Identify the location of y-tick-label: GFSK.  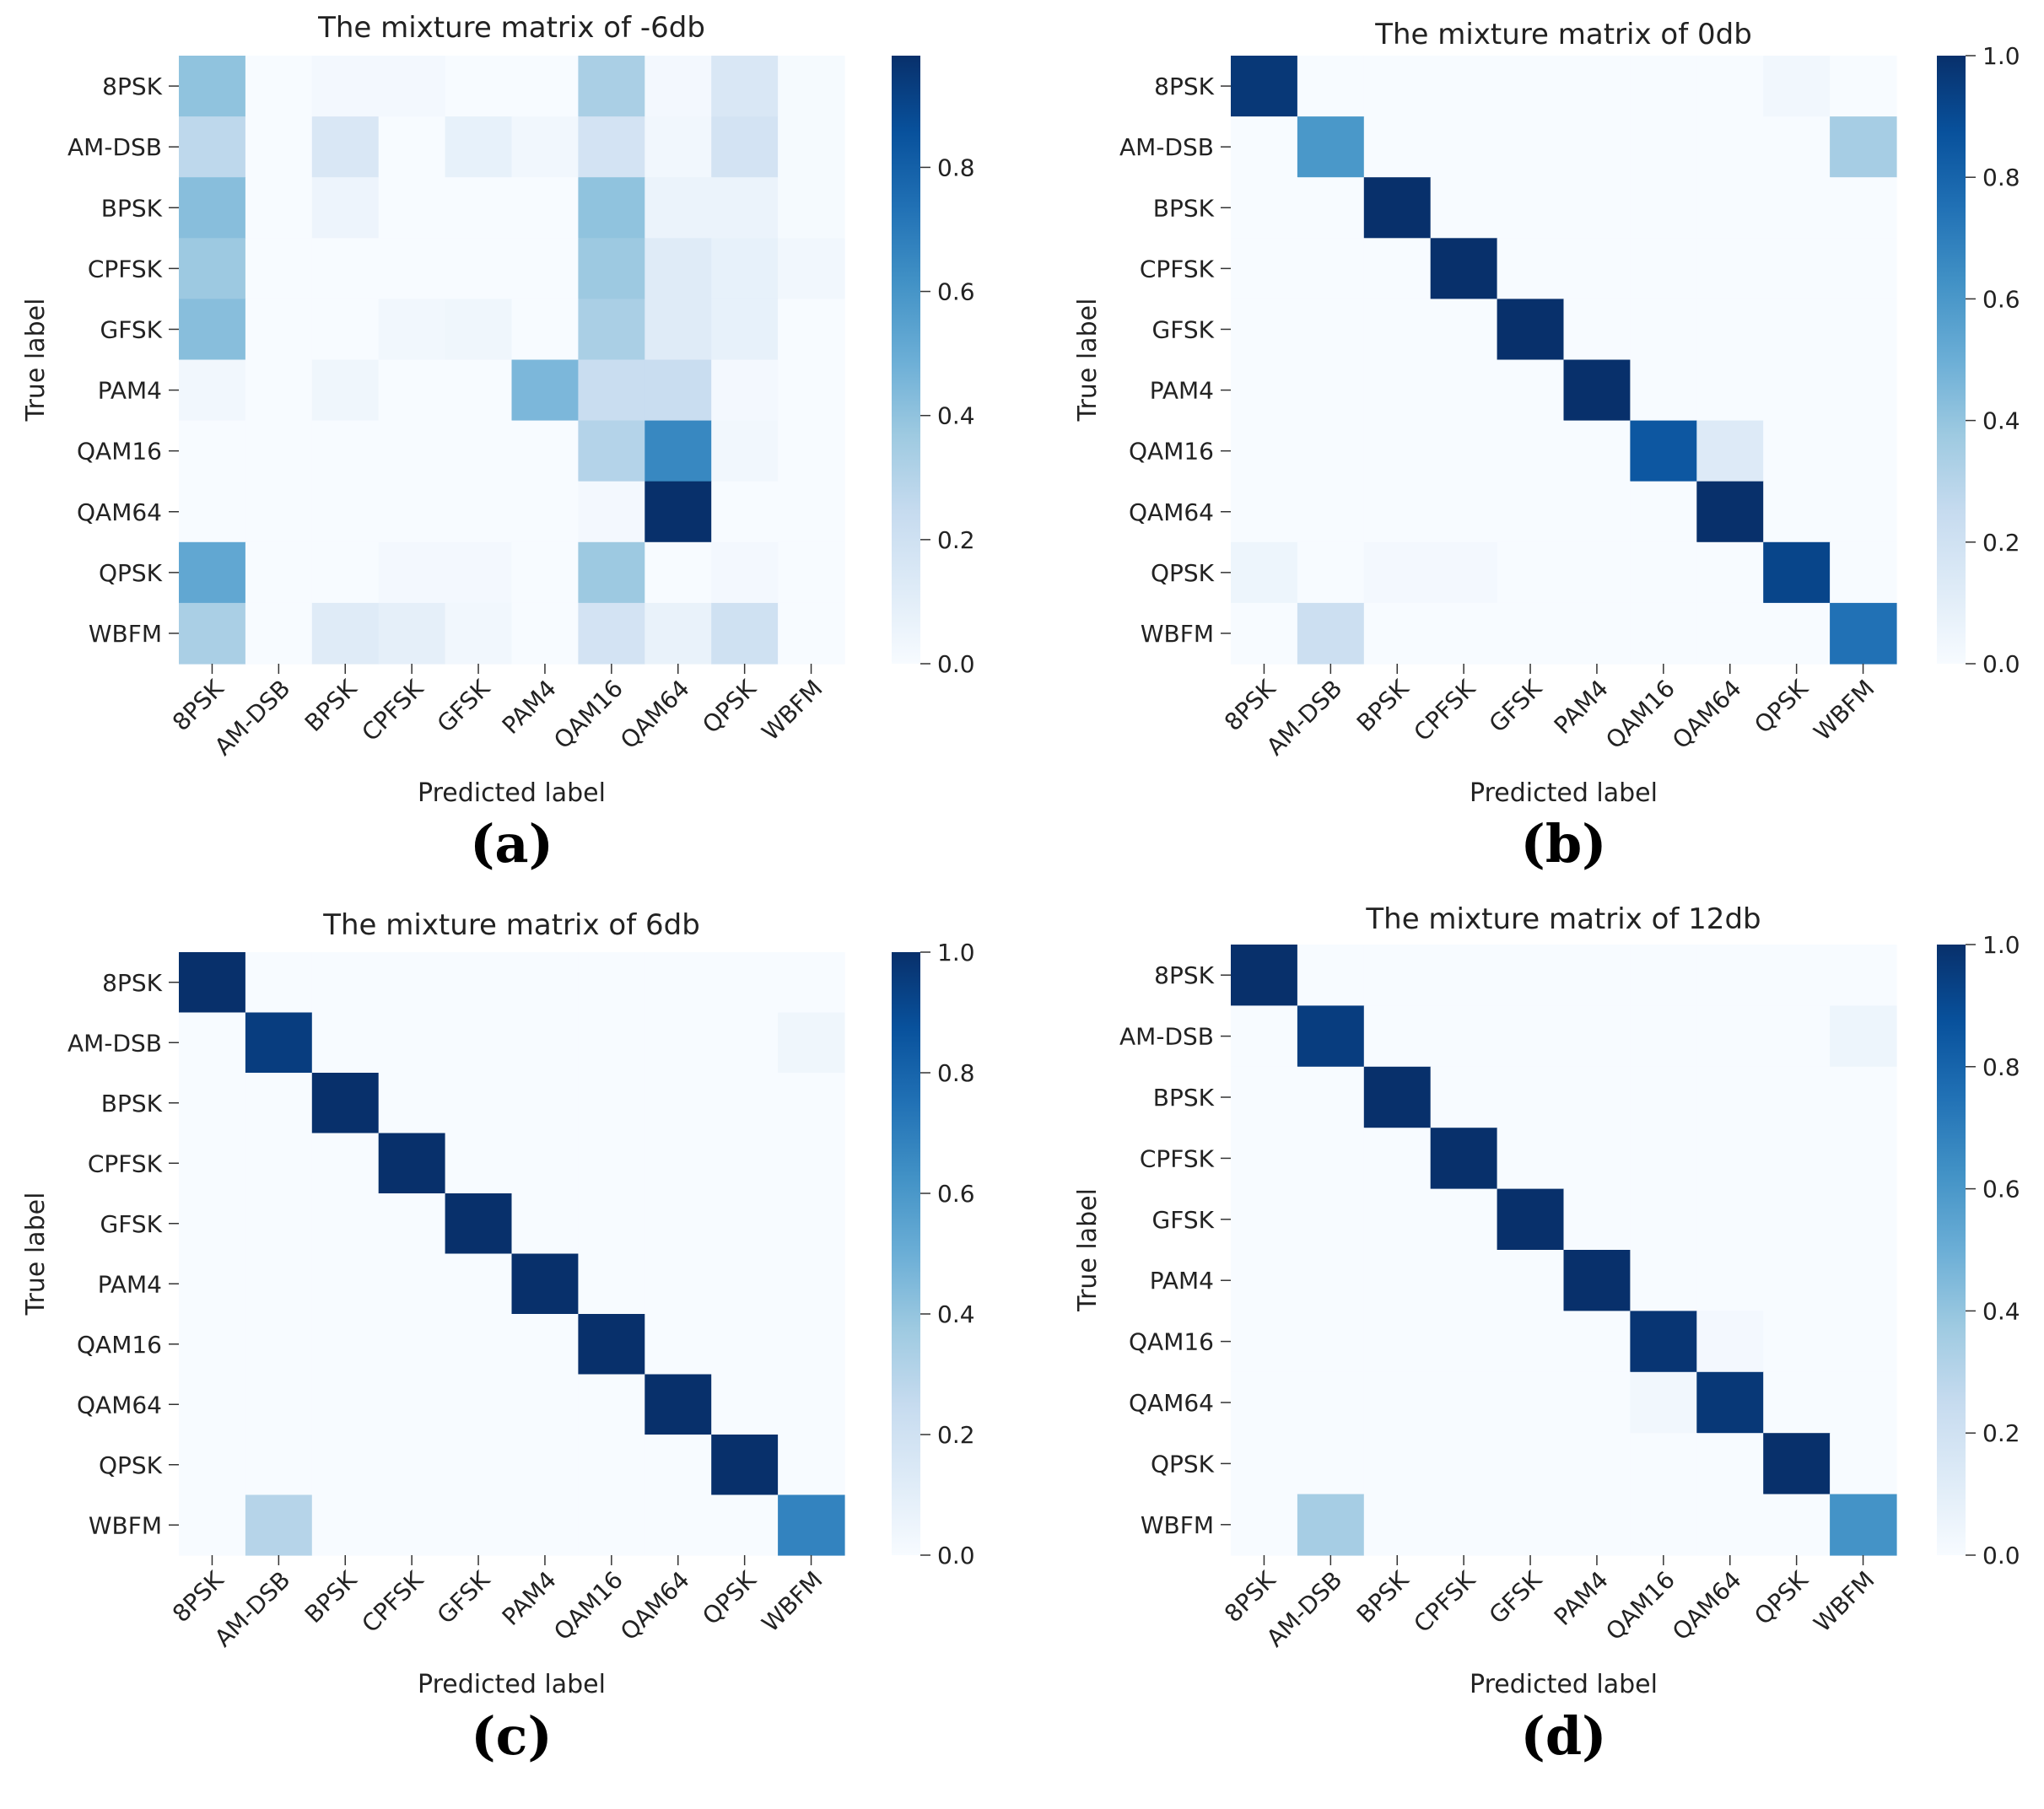
(131, 329).